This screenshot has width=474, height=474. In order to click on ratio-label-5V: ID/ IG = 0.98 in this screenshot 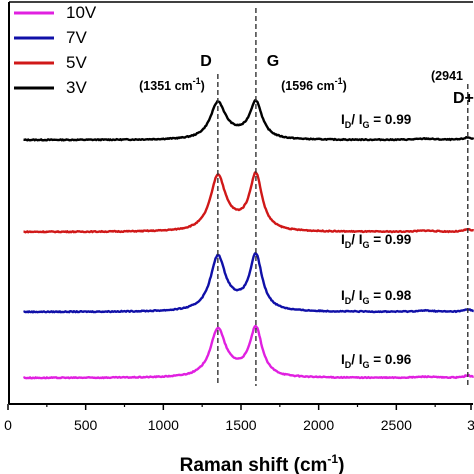, I will do `click(376, 297)`.